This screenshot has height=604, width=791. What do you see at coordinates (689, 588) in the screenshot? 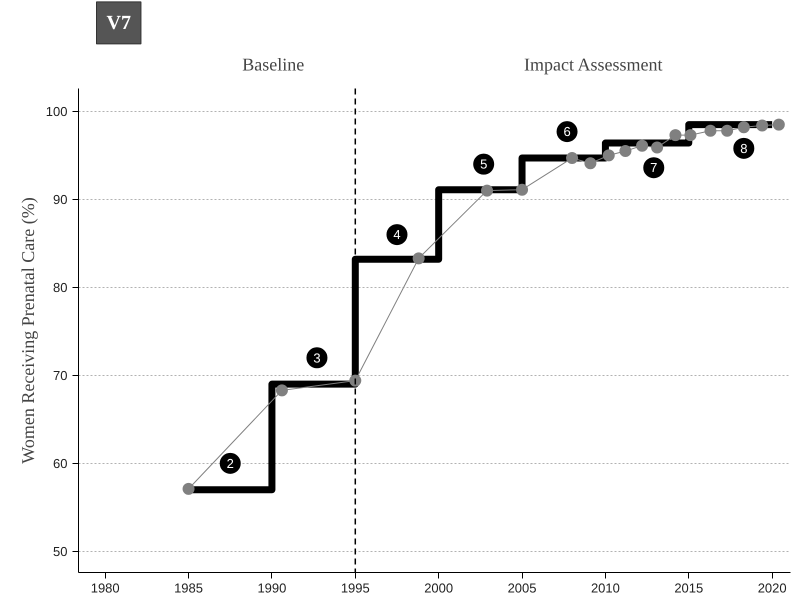
I see `x-tick-label: 2015` at bounding box center [689, 588].